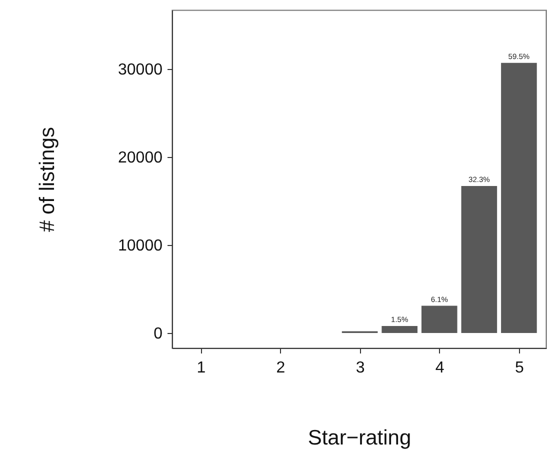 The image size is (547, 464). What do you see at coordinates (140, 246) in the screenshot?
I see `y-tick-label: 10000` at bounding box center [140, 246].